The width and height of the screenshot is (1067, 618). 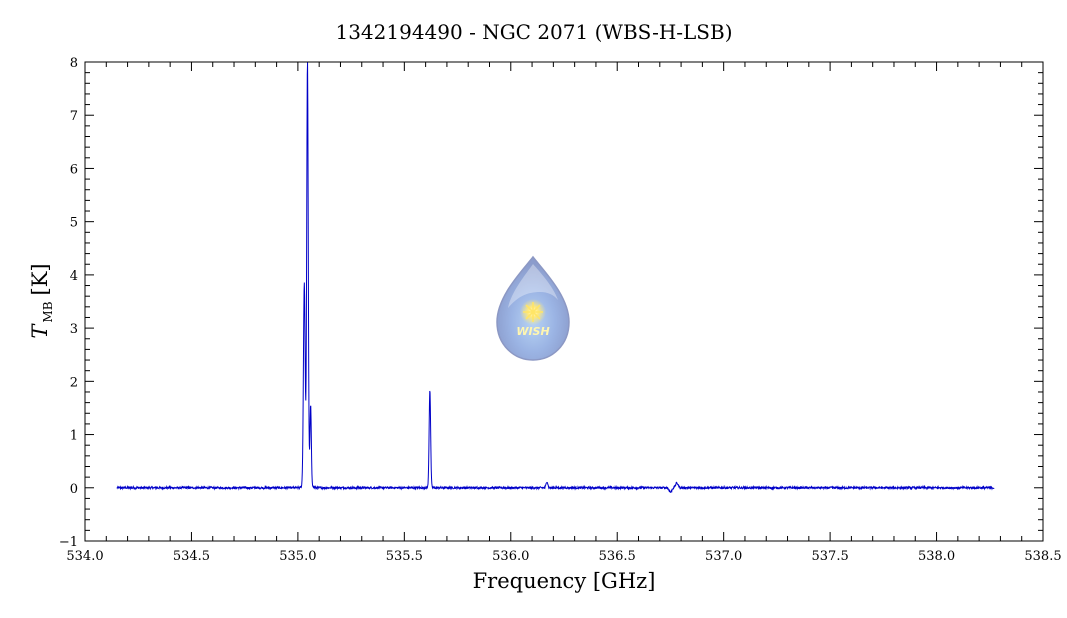 I want to click on y-tick-label: 3, so click(x=74, y=329).